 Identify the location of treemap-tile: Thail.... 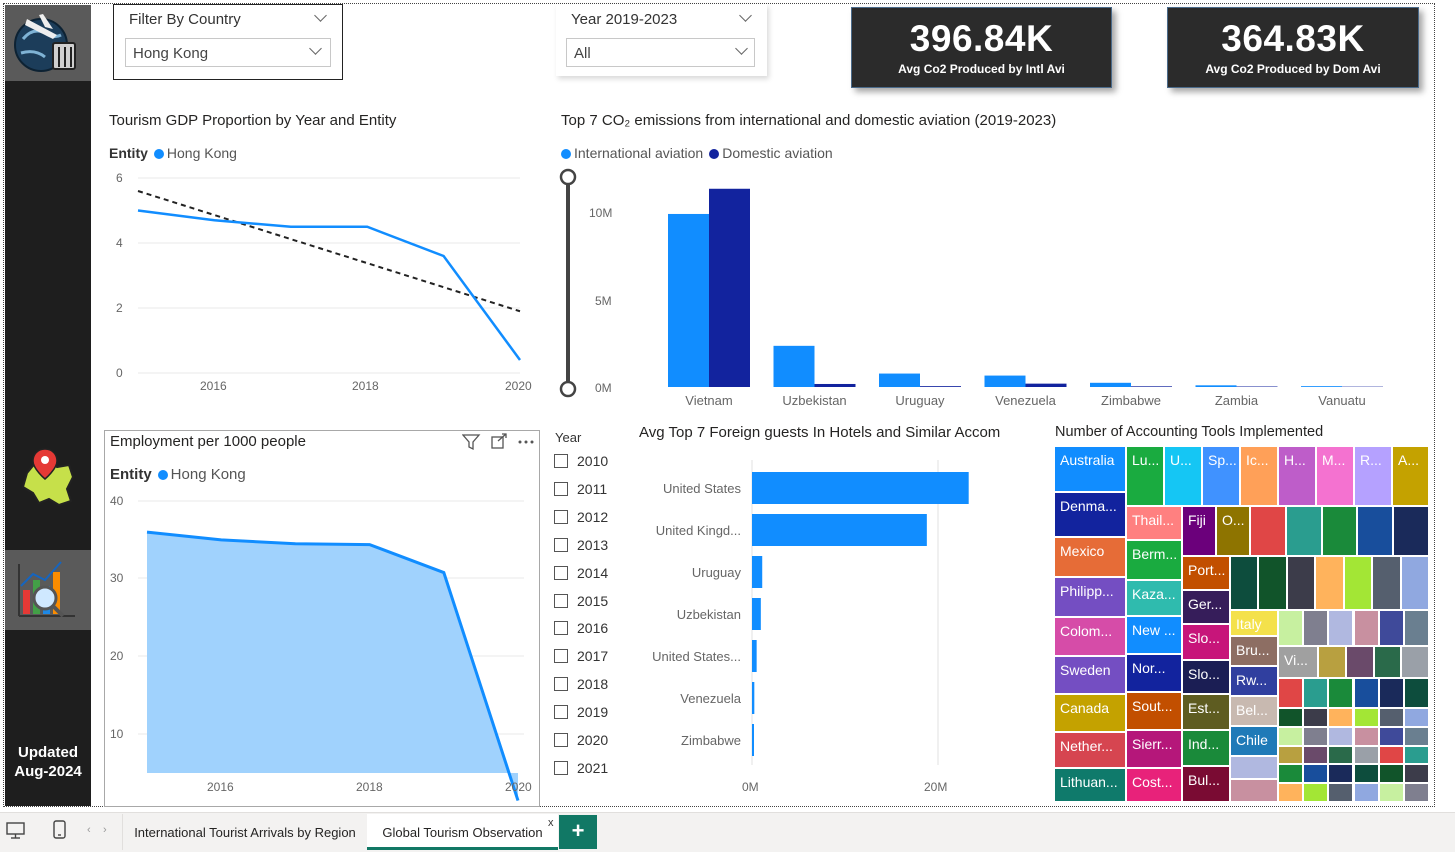
(1154, 523).